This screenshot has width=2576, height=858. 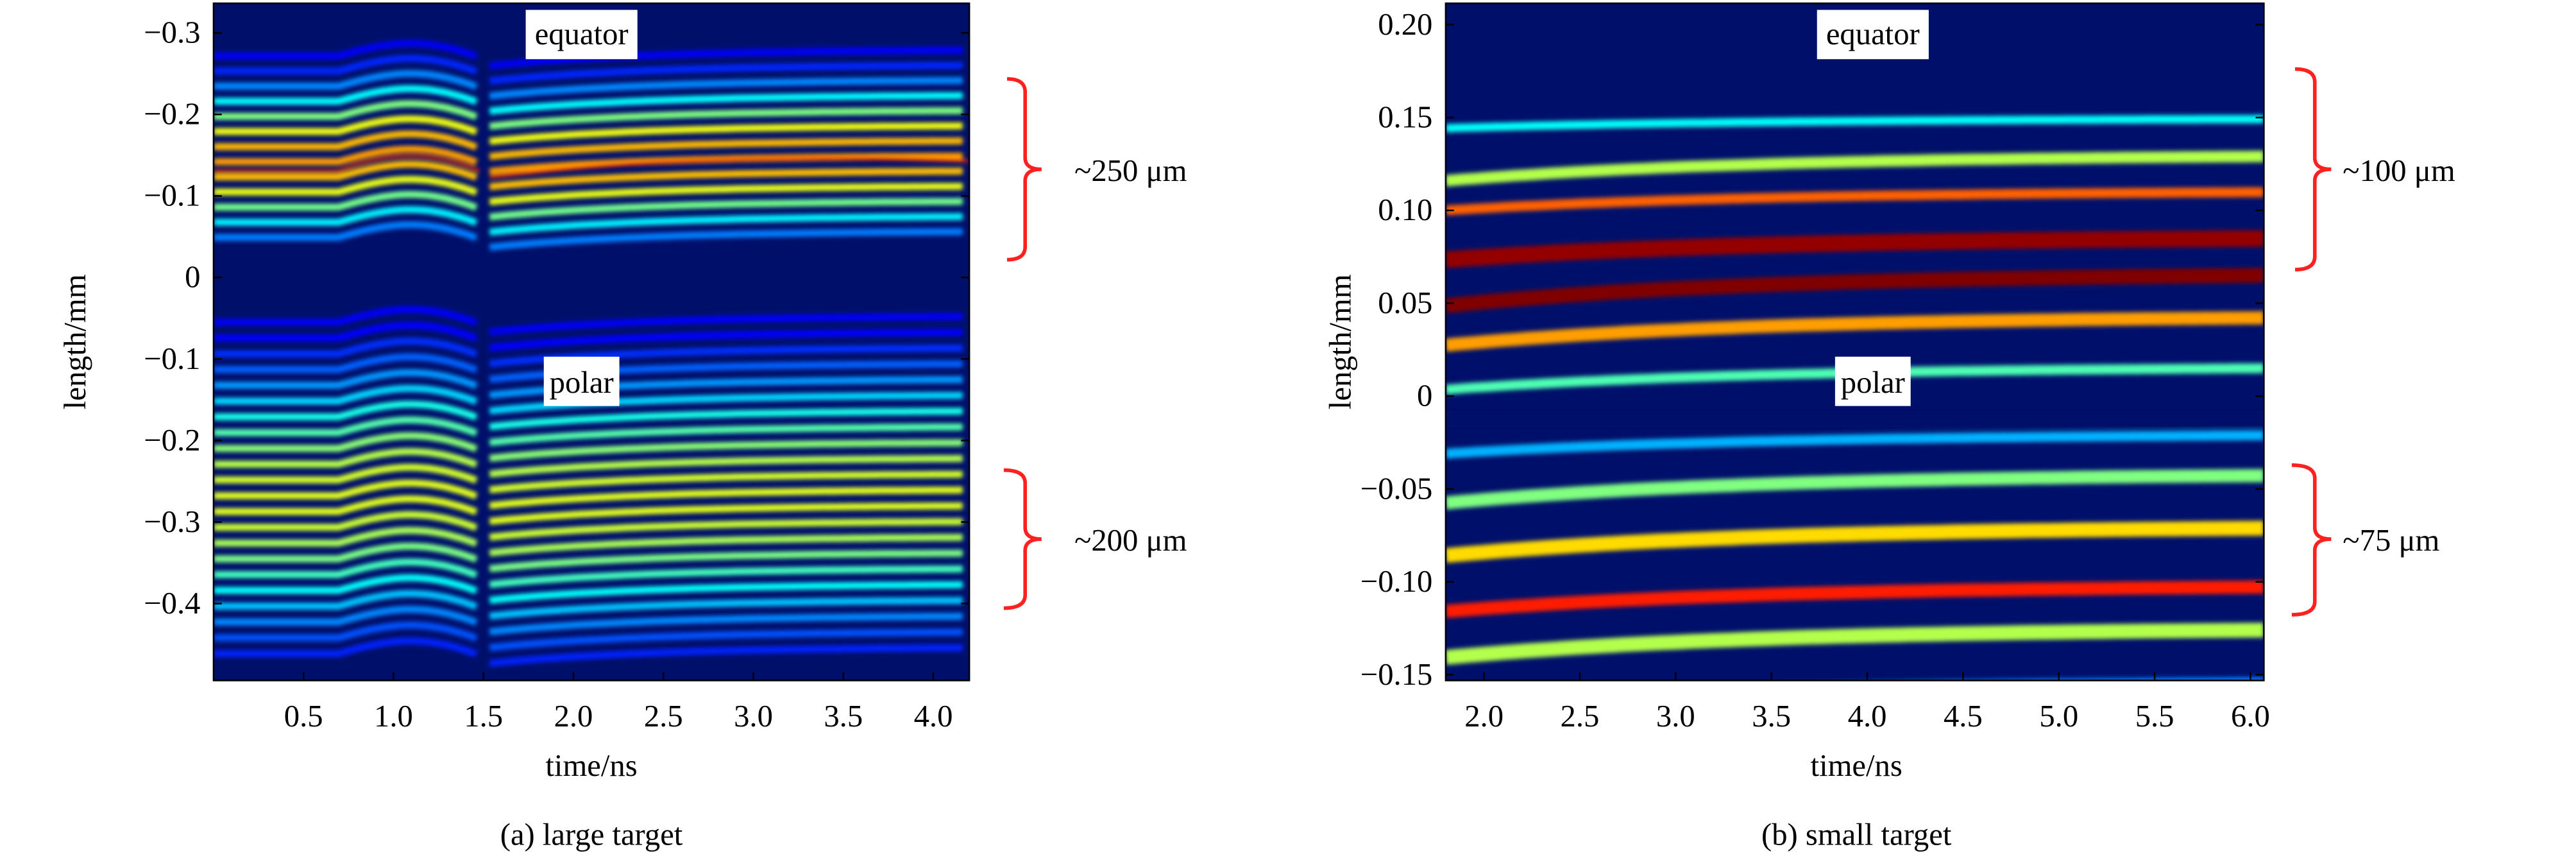 What do you see at coordinates (1405, 25) in the screenshot?
I see `y-tick-label: 0.20` at bounding box center [1405, 25].